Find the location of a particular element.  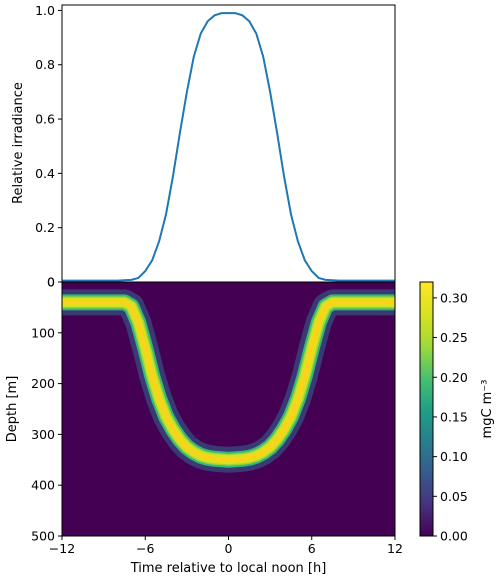

depth-y-tick-label: 500 is located at coordinates (43, 536).